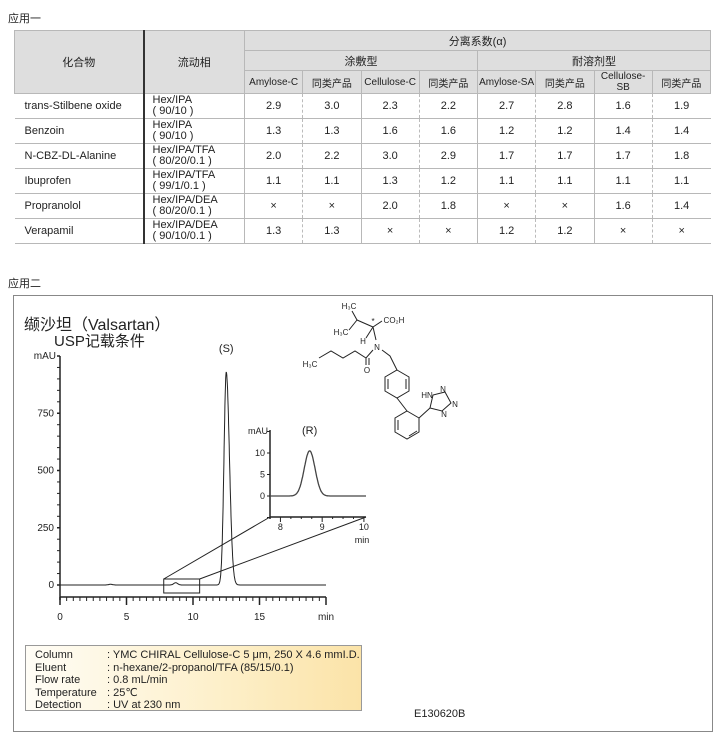 Image resolution: width=728 pixels, height=744 pixels. Describe the element at coordinates (623, 156) in the screenshot. I see `alpha-value-cell: 1.7` at that location.